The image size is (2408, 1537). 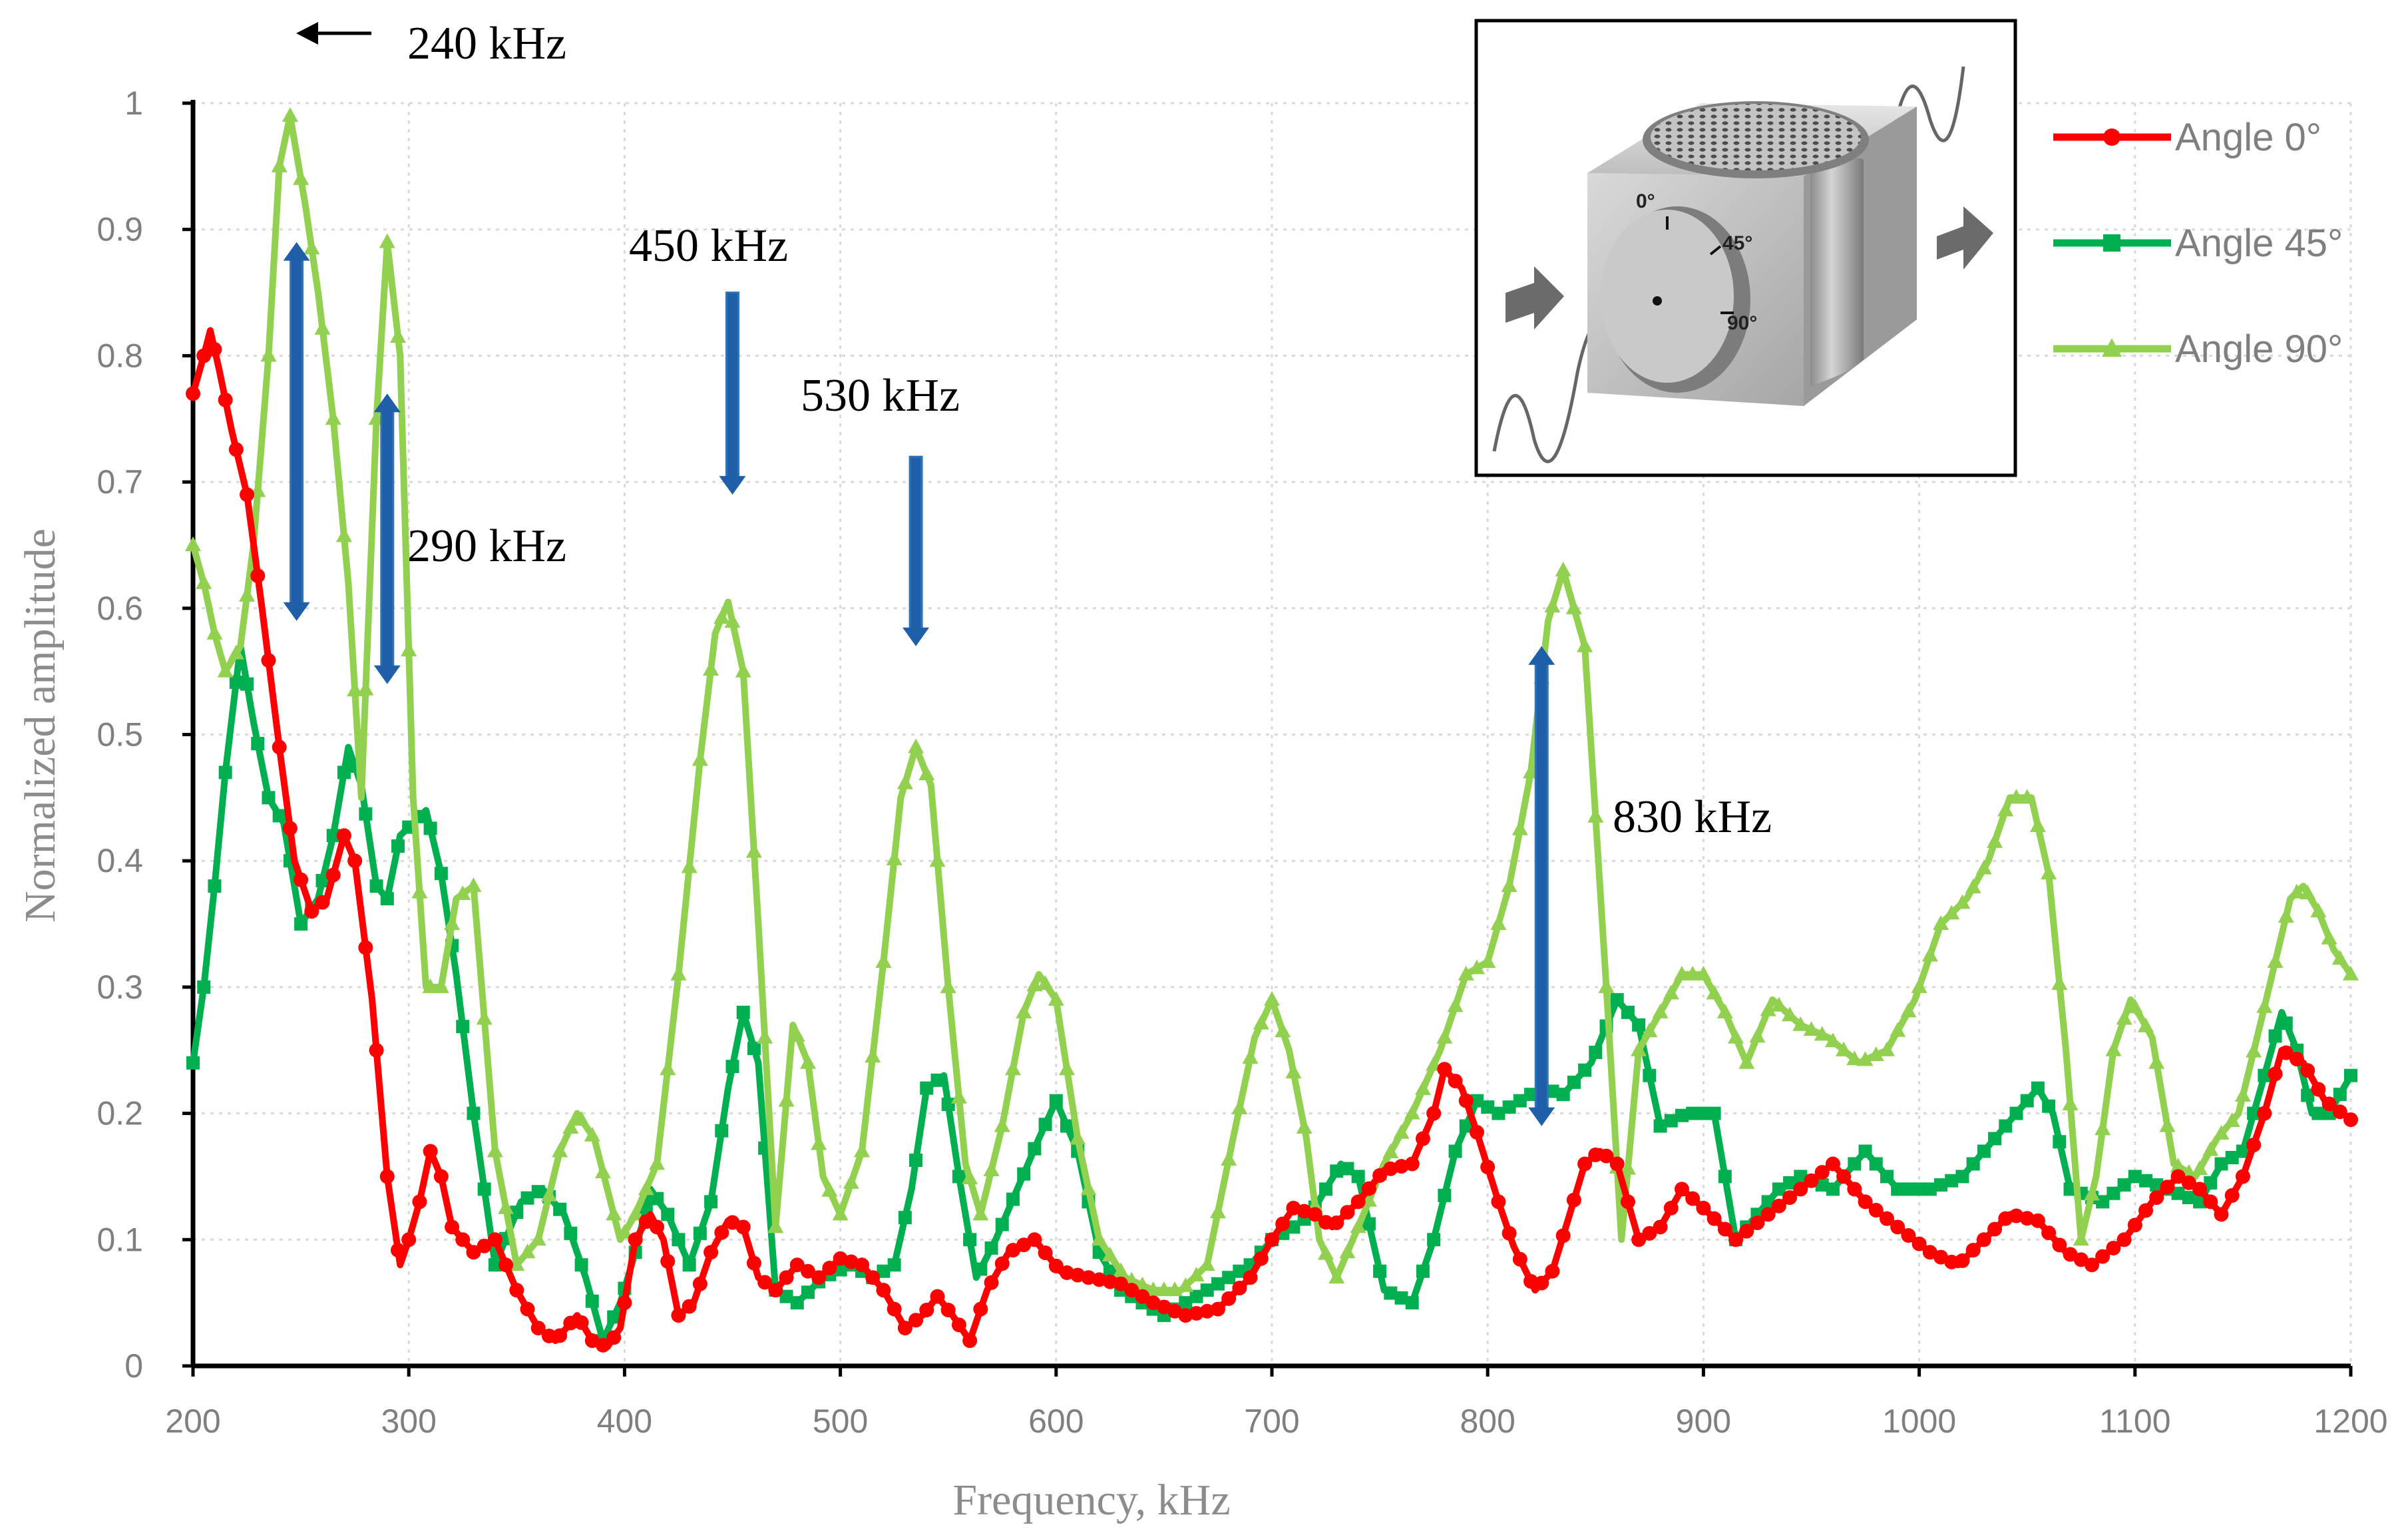 I want to click on inset-label-45deg: 45°, so click(x=1737, y=243).